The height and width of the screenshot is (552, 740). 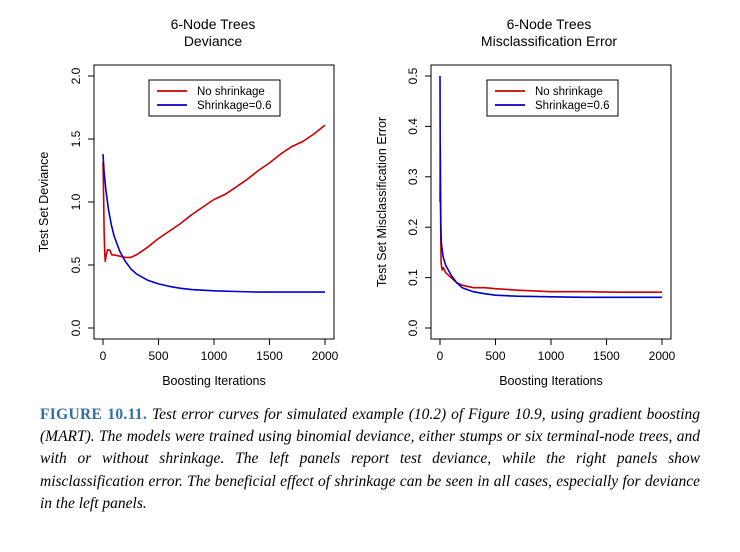 What do you see at coordinates (44, 202) in the screenshot?
I see `y-axis-label: Test Set Deviance` at bounding box center [44, 202].